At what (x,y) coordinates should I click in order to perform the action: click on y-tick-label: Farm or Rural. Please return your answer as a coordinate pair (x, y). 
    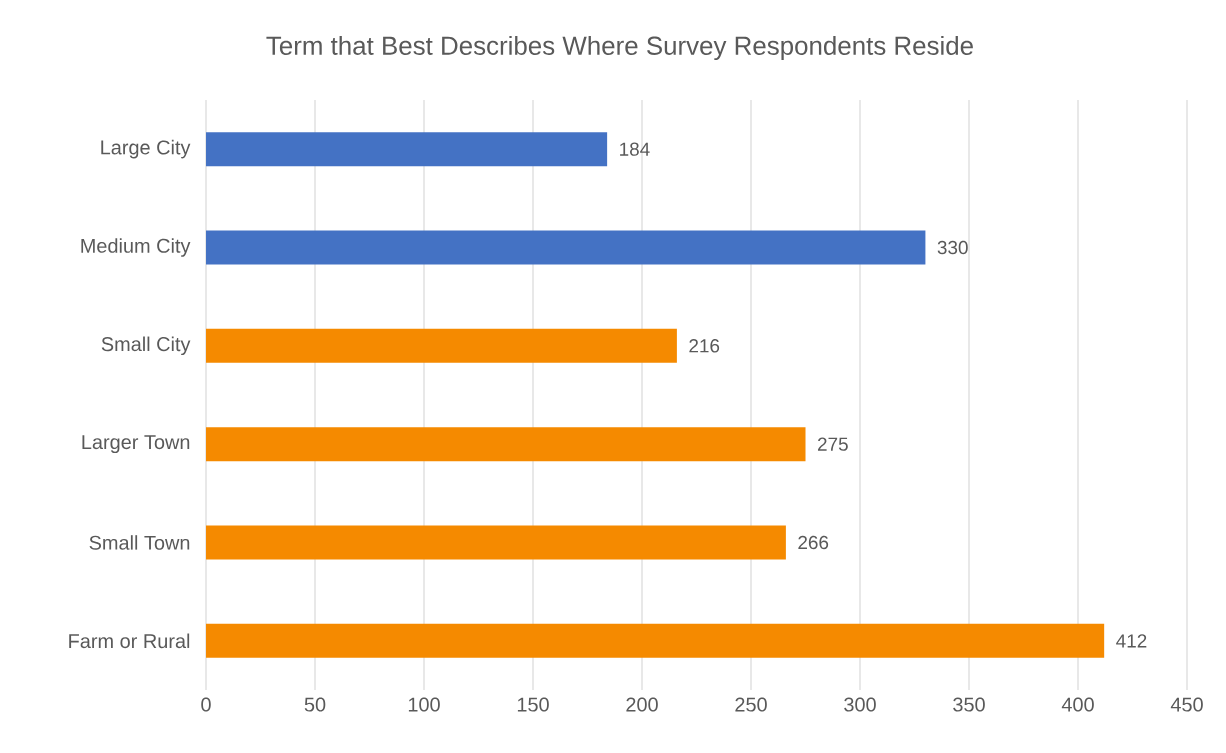
    Looking at the image, I should click on (129, 641).